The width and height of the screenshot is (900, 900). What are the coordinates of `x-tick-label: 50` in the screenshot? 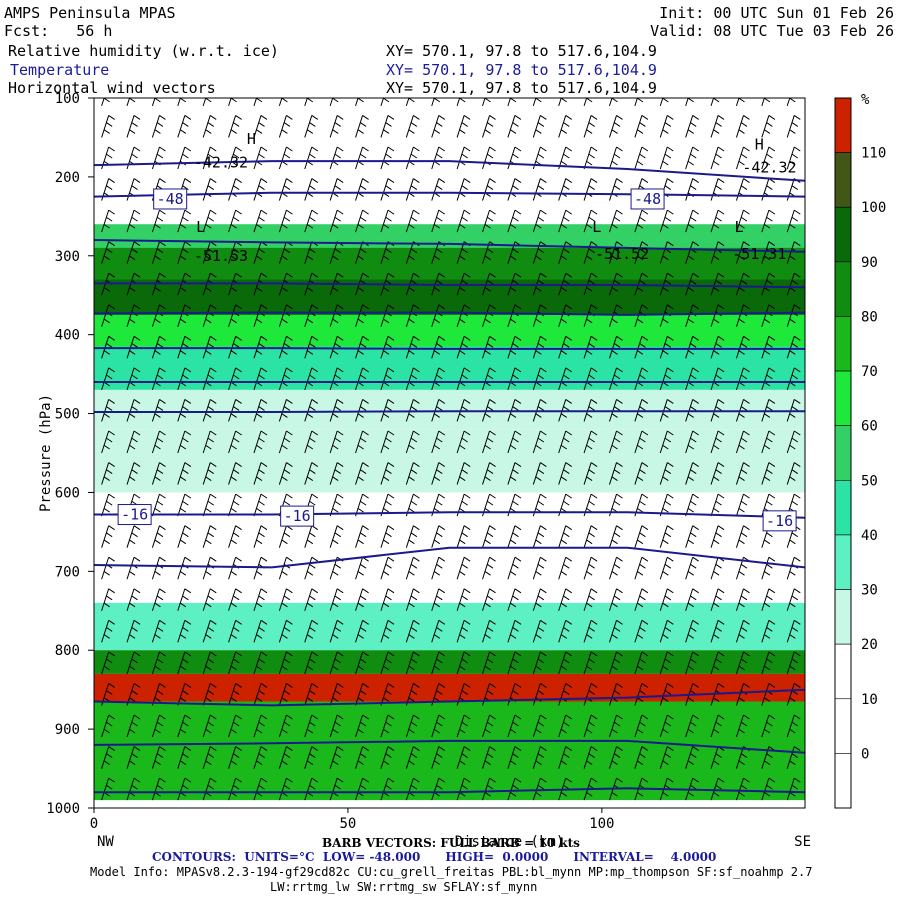 It's located at (347, 824).